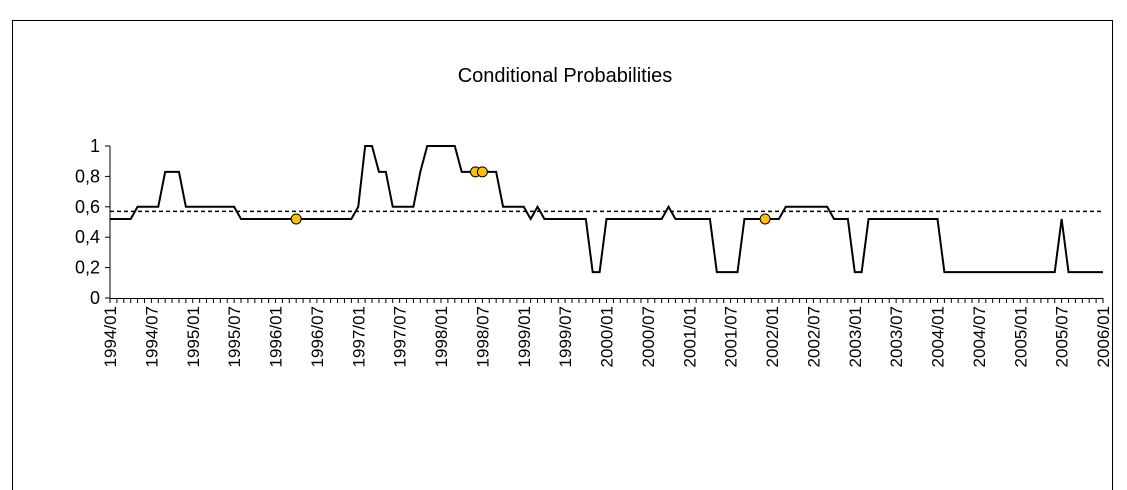  Describe the element at coordinates (87, 207) in the screenshot. I see `y-tick-label: 0,6` at that location.